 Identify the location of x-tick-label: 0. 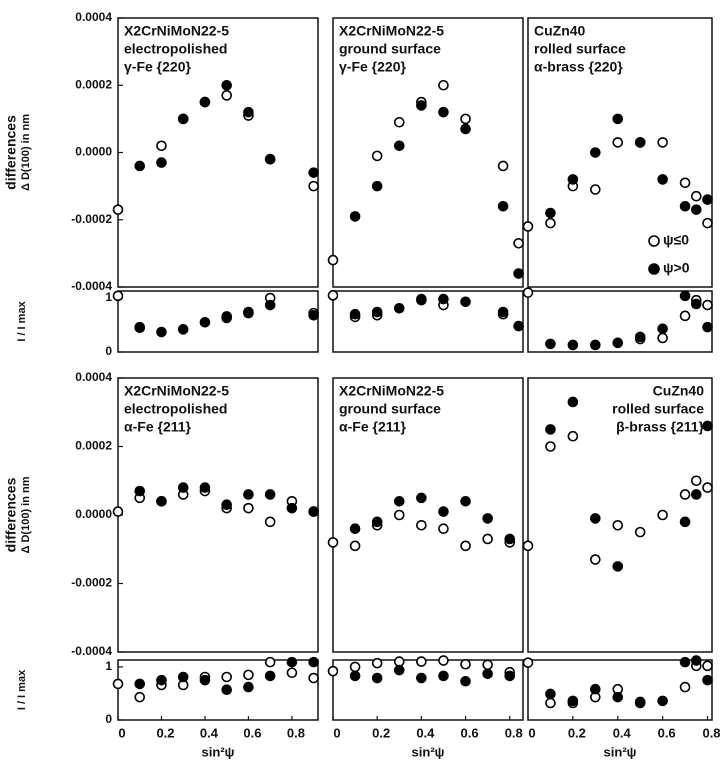
(336, 732).